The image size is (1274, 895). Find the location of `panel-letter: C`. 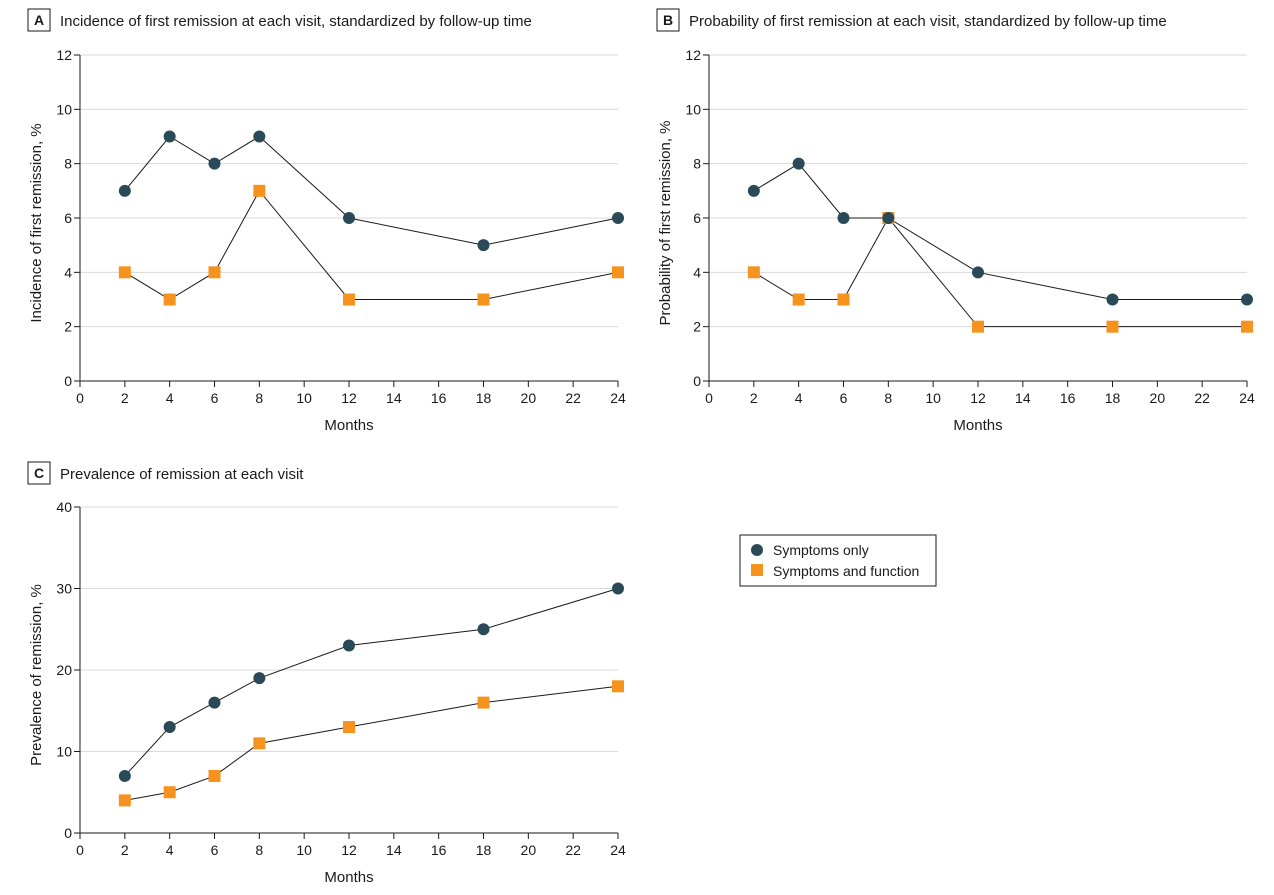

panel-letter: C is located at coordinates (39, 473).